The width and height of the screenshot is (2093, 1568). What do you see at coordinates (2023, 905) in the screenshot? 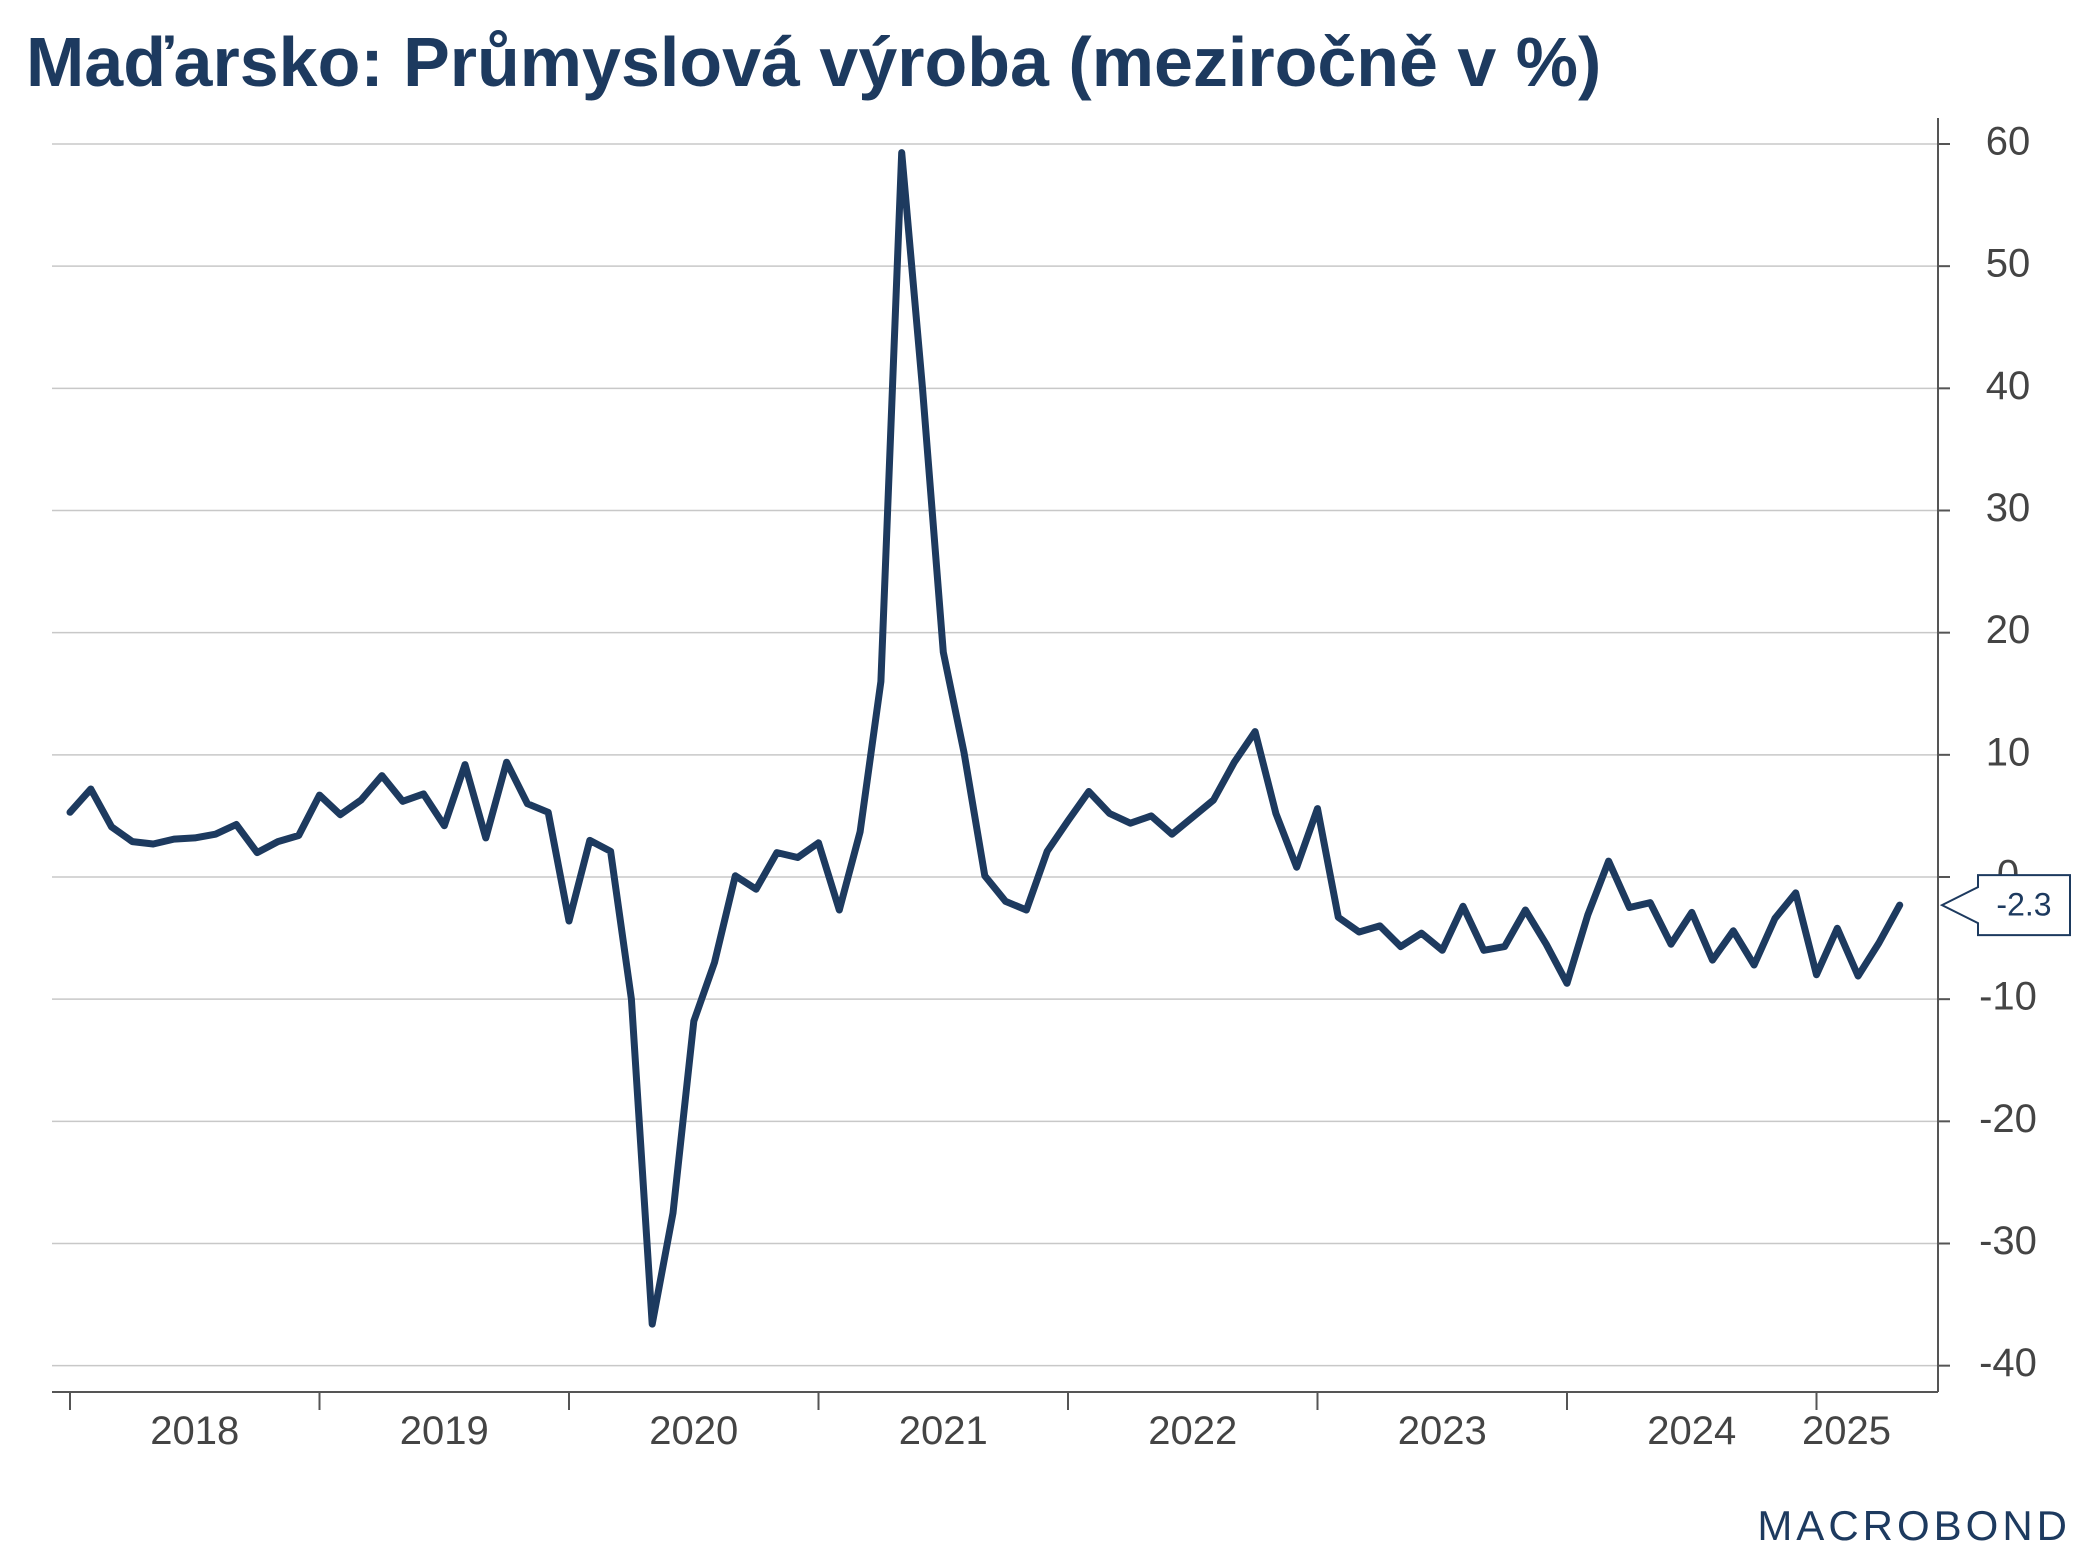
I see `last-value-label: -2.3` at bounding box center [2023, 905].